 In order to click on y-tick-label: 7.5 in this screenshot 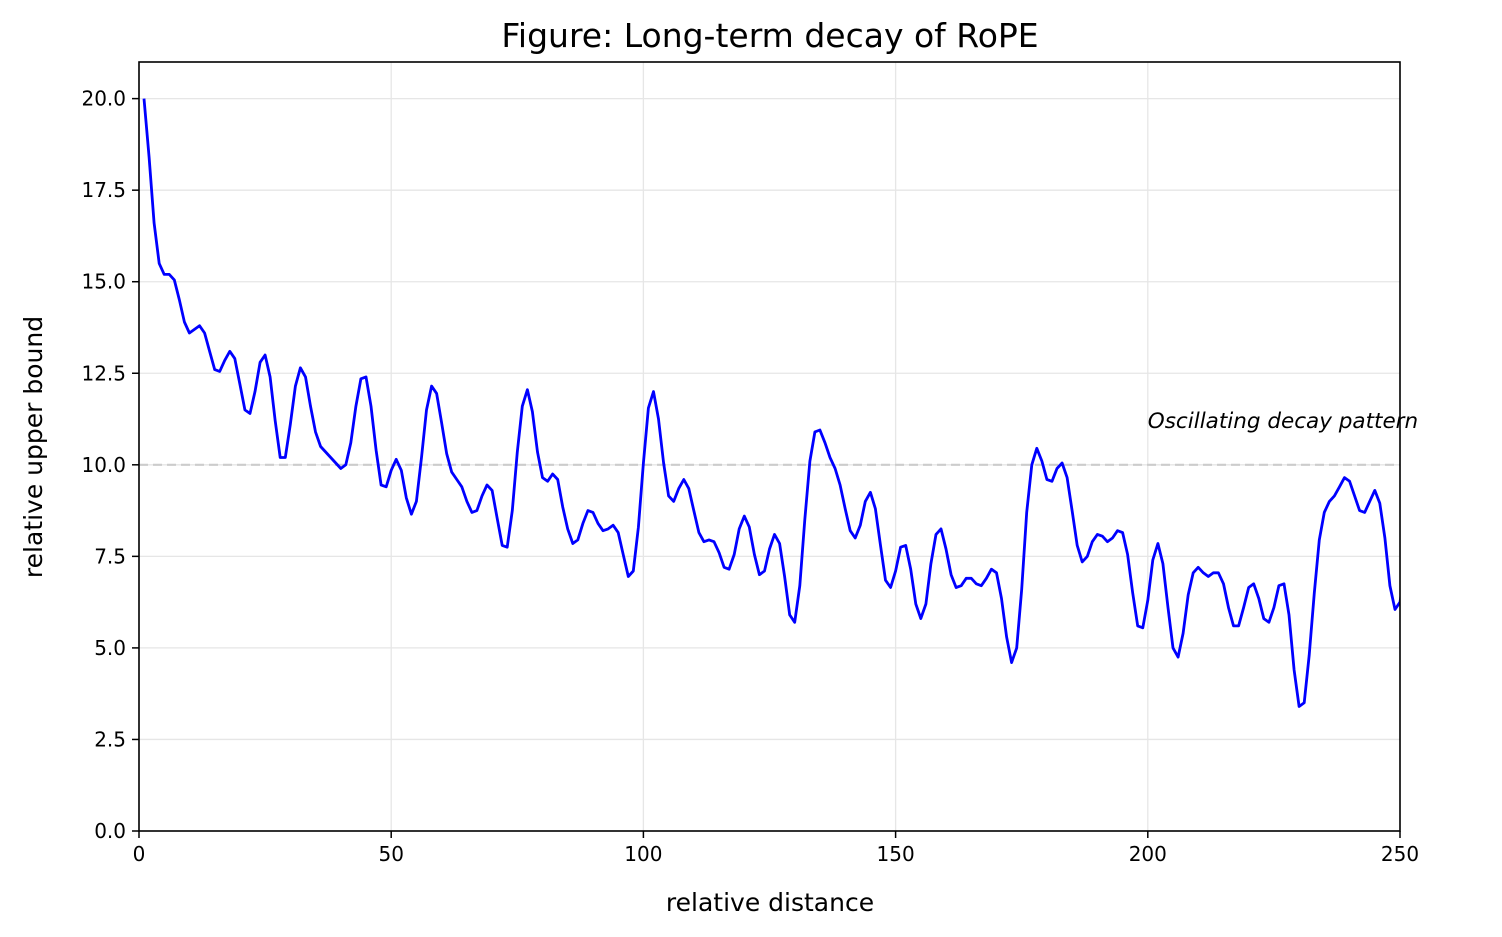, I will do `click(110, 556)`.